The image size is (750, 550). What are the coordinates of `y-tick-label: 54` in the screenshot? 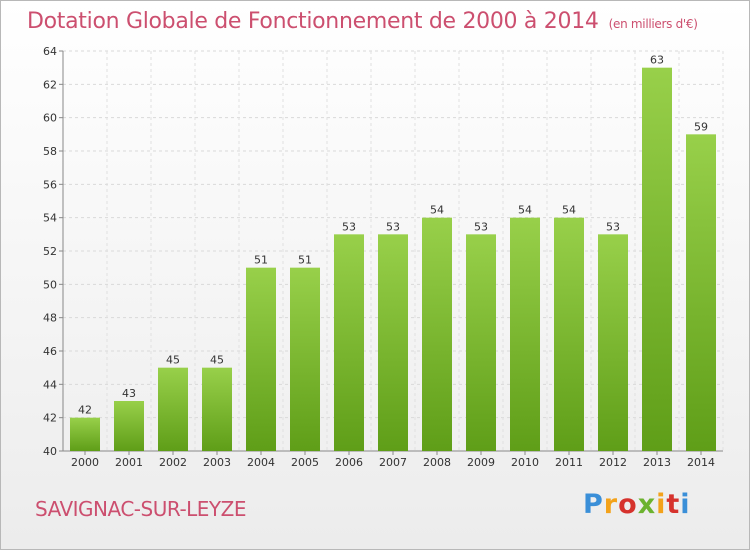 It's located at (50, 218).